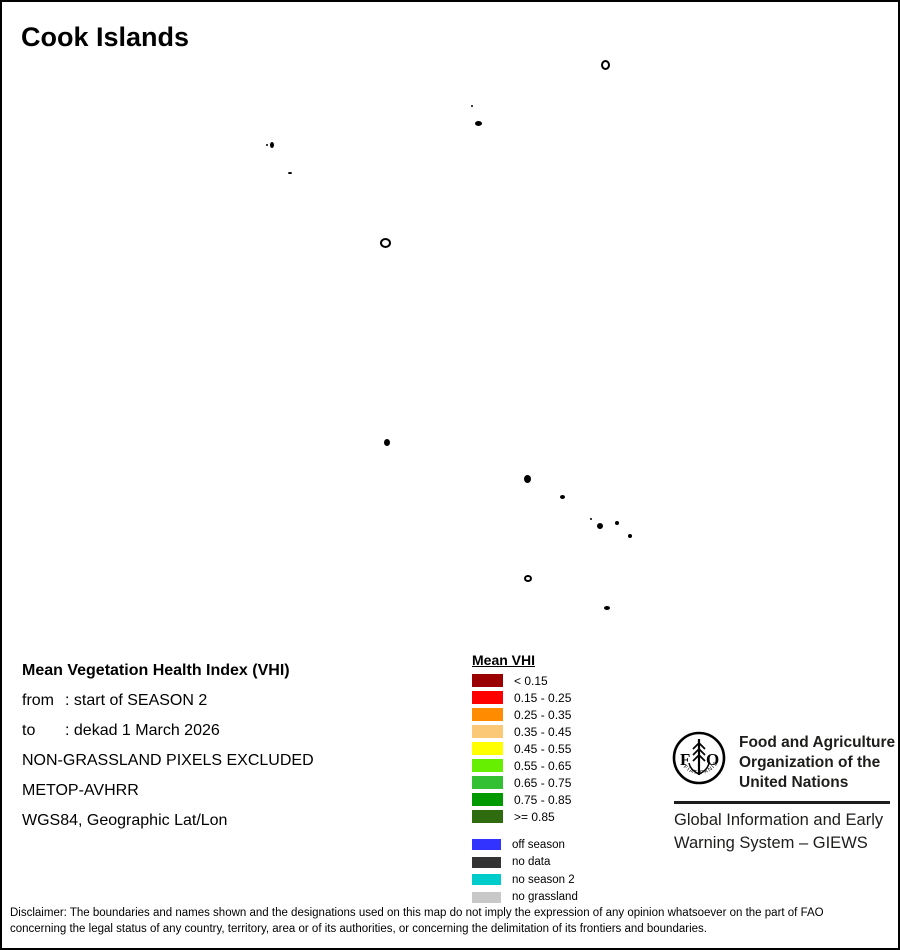 The height and width of the screenshot is (950, 900). I want to click on info-row-to: to : dekad 1 March 2026, so click(168, 731).